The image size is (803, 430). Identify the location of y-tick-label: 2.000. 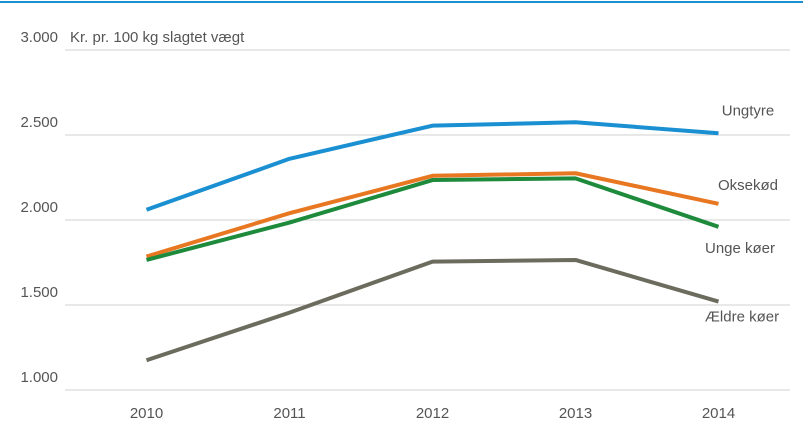
(39, 207).